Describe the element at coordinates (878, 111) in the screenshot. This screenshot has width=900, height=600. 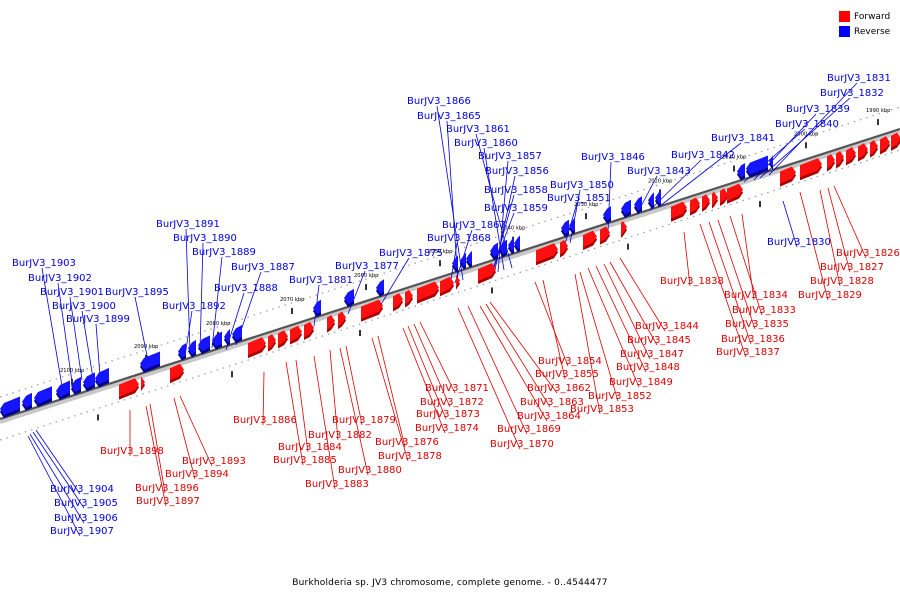
I see `tick-label: 1990 kbp` at that location.